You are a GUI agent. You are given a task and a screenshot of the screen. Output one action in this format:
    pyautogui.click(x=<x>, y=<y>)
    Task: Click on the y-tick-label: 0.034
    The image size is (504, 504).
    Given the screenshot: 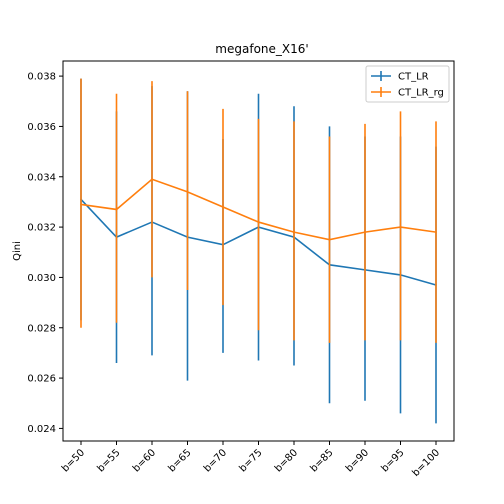 What is the action you would take?
    pyautogui.click(x=41, y=177)
    